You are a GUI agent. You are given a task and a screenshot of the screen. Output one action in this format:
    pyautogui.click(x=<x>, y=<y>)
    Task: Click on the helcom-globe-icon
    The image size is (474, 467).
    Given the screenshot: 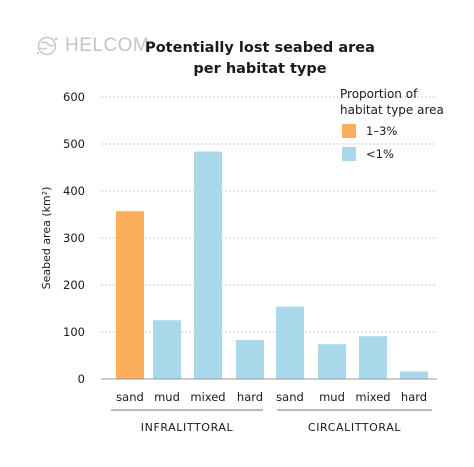 What is the action you would take?
    pyautogui.click(x=47, y=46)
    